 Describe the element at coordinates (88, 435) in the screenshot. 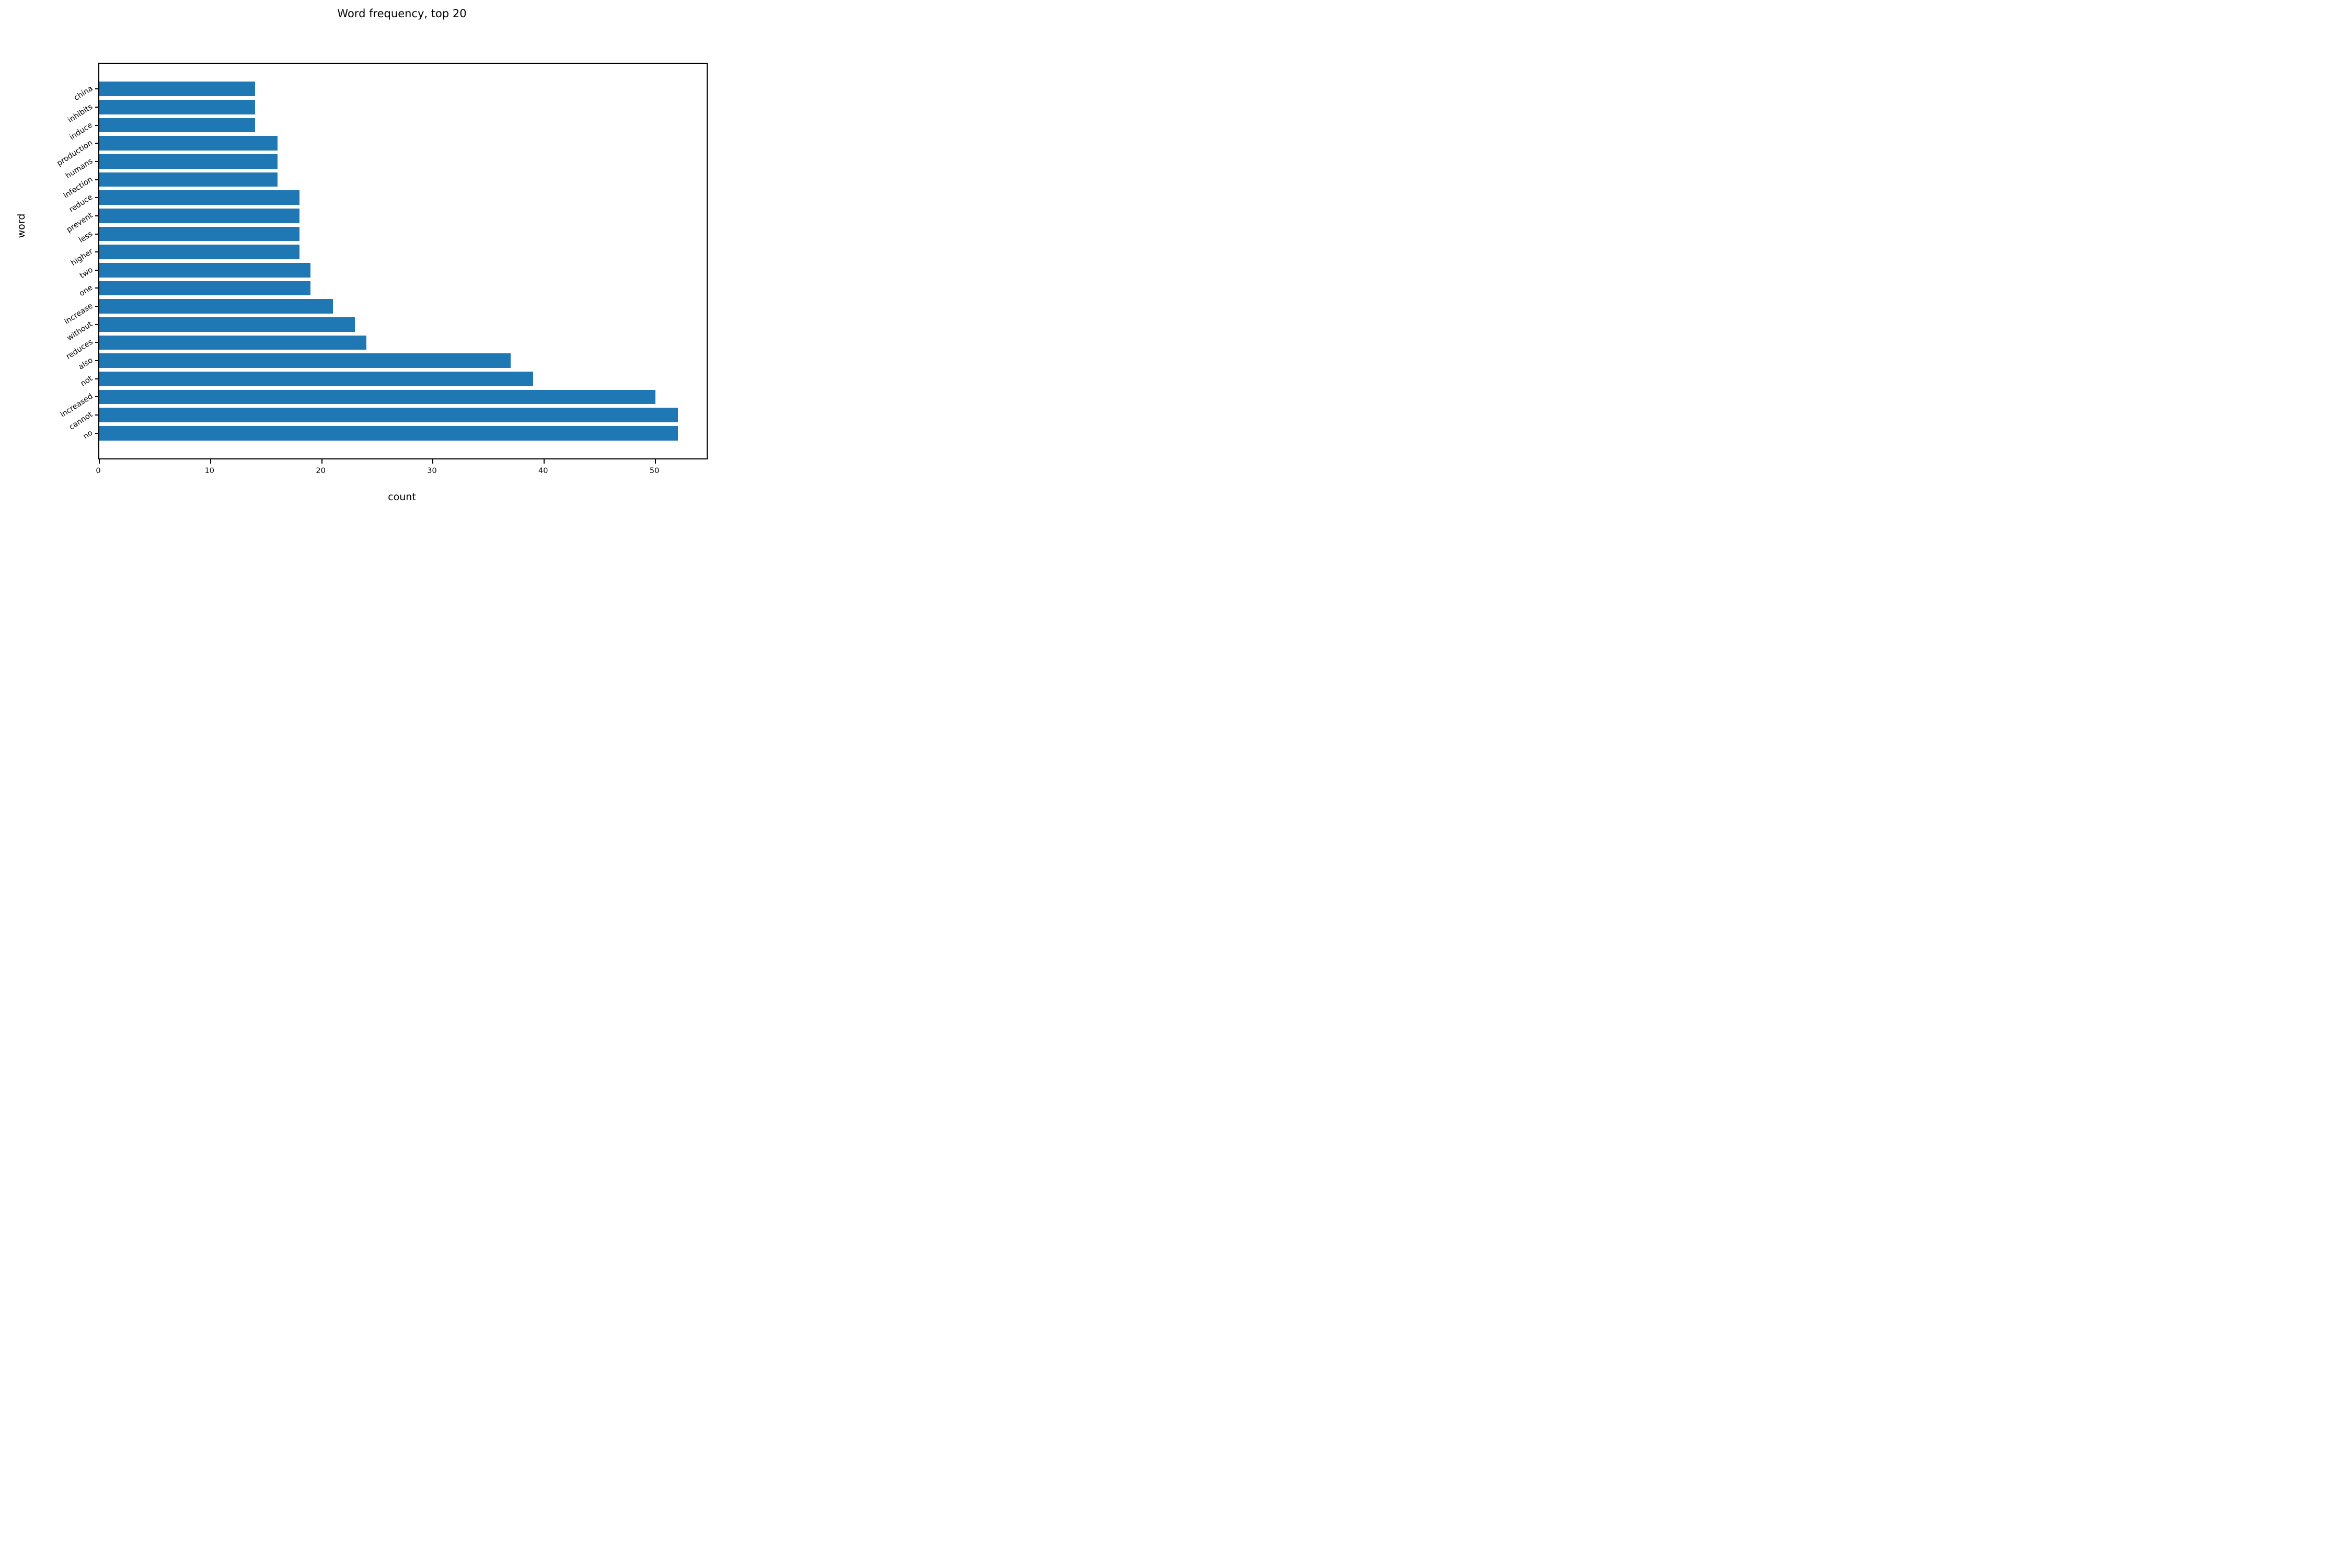

I see `y-tick-label-no: no` at that location.